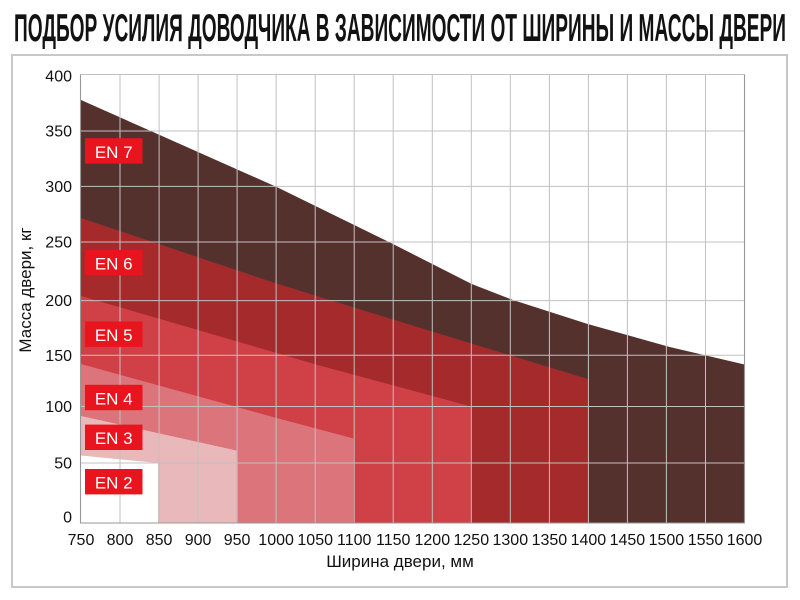 The image size is (800, 600). Describe the element at coordinates (393, 540) in the screenshot. I see `svg-text: 1150` at that location.